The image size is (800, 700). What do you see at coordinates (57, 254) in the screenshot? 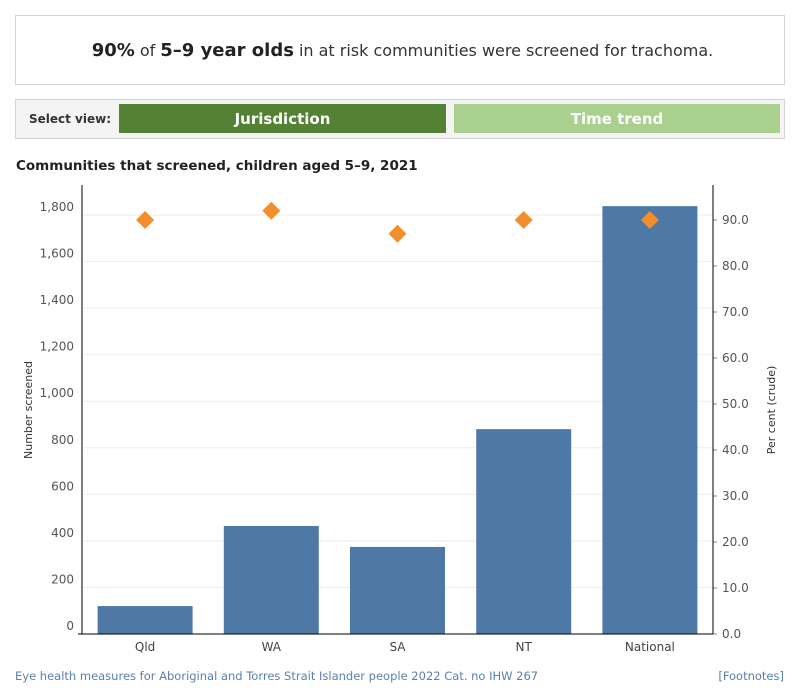
I see `y-tick-label: 1,600` at bounding box center [57, 254].